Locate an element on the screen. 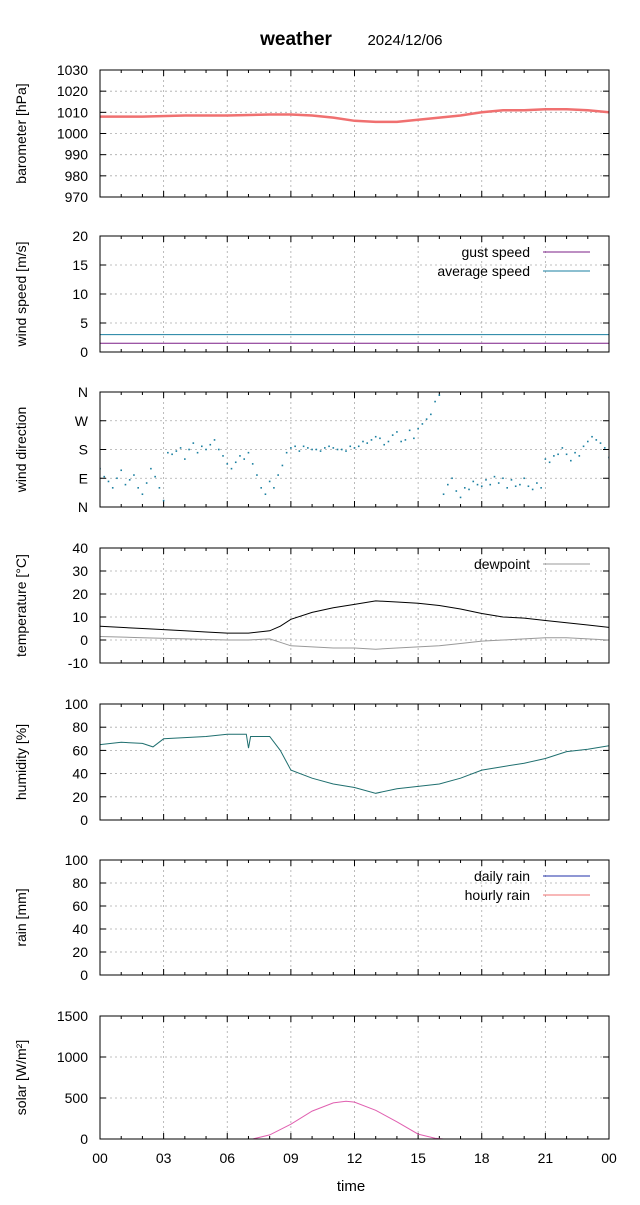 This screenshot has height=1205, width=640. x-tick-label: 18 is located at coordinates (482, 1158).